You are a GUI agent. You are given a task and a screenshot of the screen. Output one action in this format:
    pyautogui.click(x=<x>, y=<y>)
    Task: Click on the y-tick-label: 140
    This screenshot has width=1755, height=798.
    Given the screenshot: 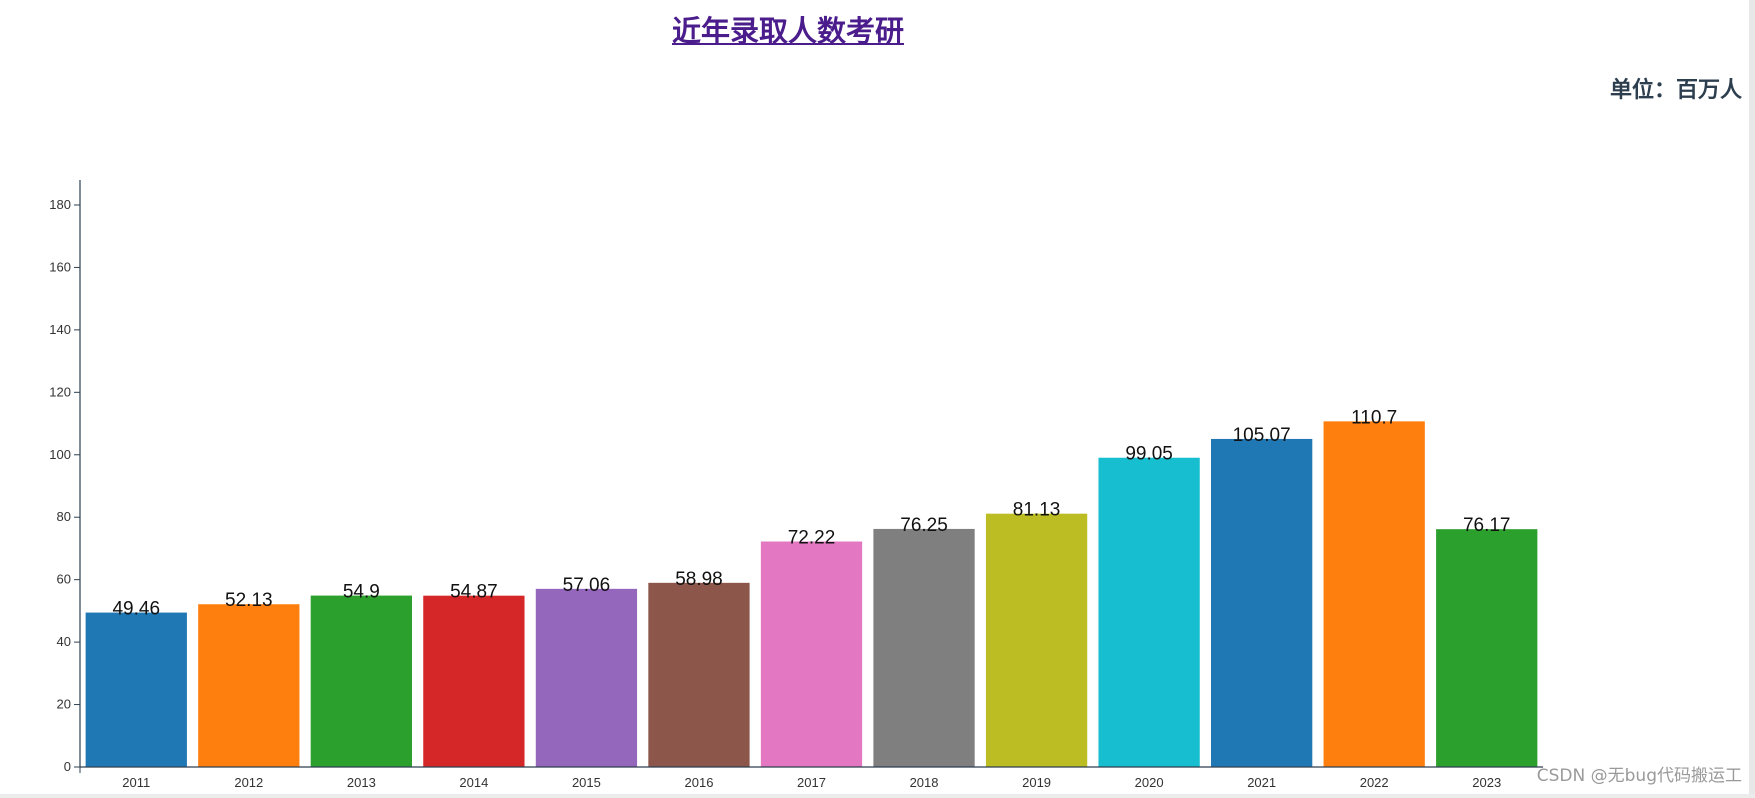 What is the action you would take?
    pyautogui.click(x=60, y=329)
    